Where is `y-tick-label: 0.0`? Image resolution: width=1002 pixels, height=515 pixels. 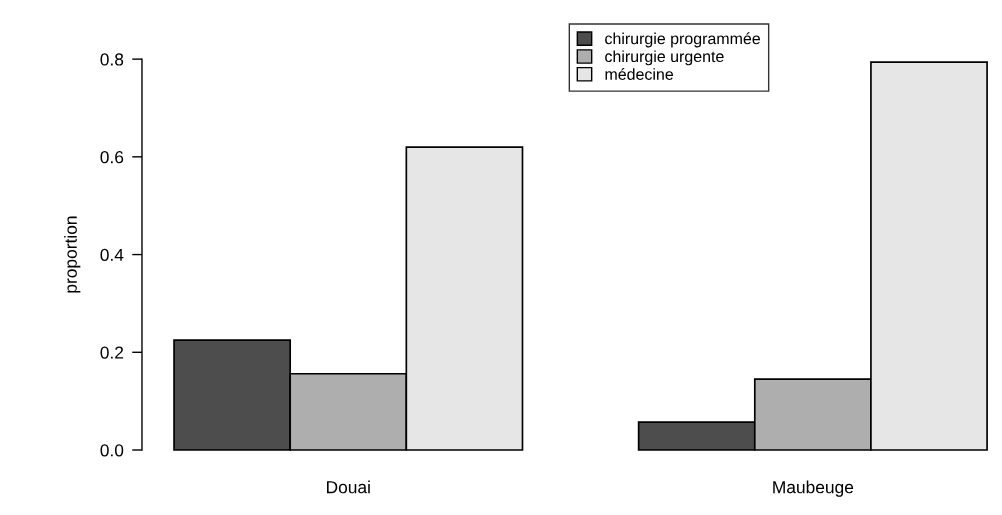 y-tick-label: 0.0 is located at coordinates (112, 450).